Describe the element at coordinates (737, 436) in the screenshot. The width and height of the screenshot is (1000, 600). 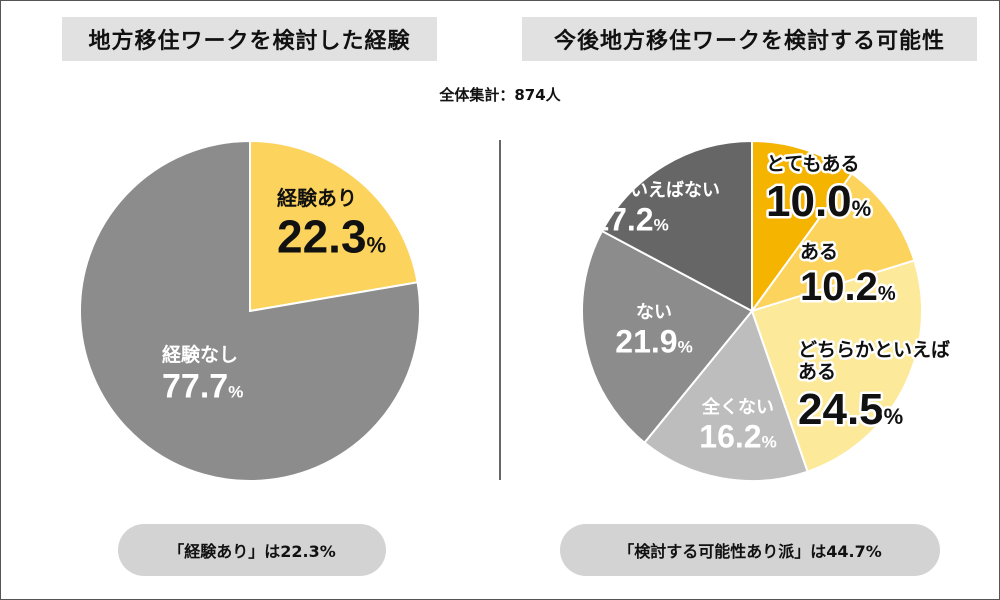
I see `slice-value-label: 16.2%` at that location.